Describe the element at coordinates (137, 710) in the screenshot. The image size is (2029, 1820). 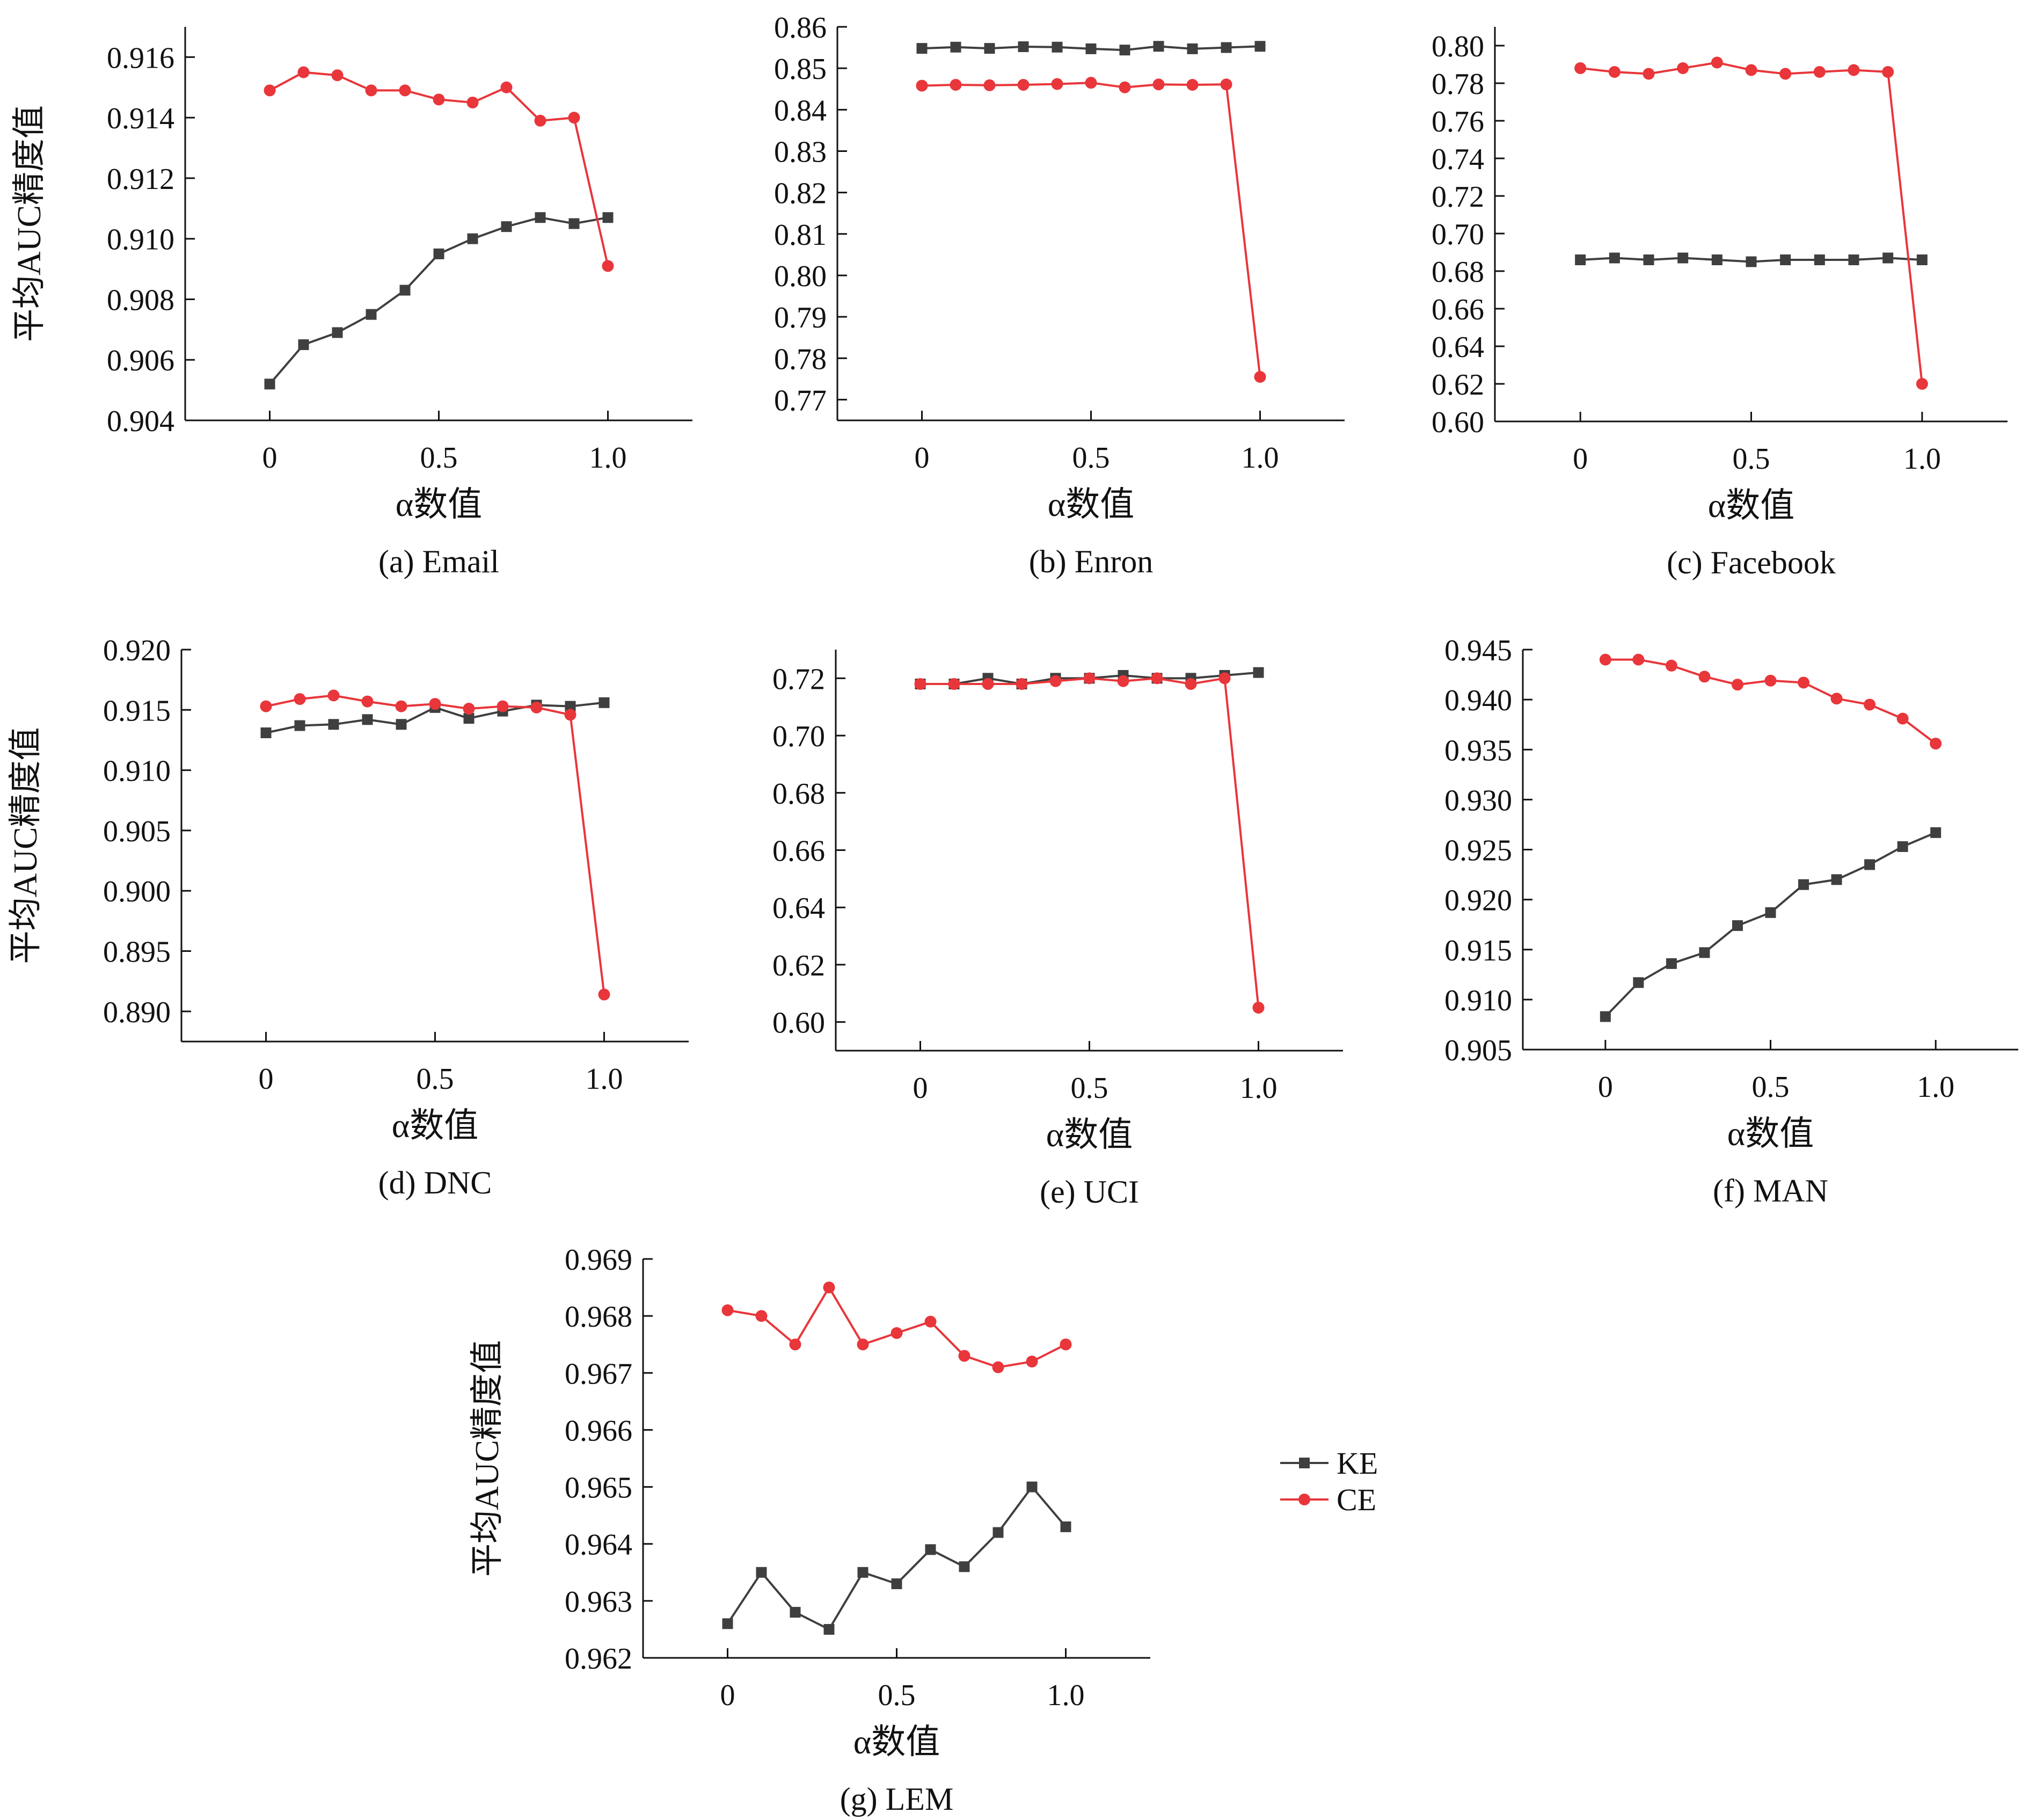
I see `y-tick-label: 0.915` at that location.